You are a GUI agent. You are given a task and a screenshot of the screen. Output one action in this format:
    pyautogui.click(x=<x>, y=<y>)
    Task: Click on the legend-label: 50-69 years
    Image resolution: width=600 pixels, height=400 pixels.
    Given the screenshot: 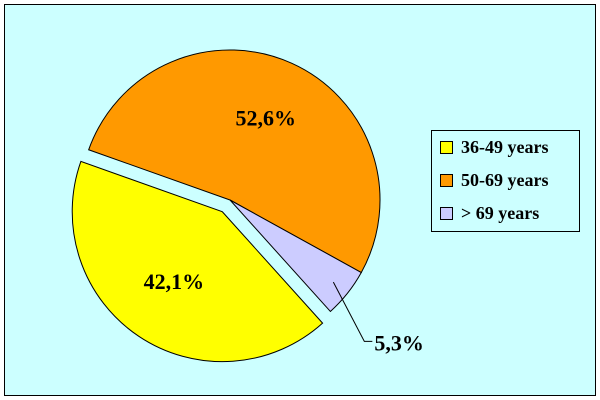 What is the action you would take?
    pyautogui.click(x=504, y=180)
    